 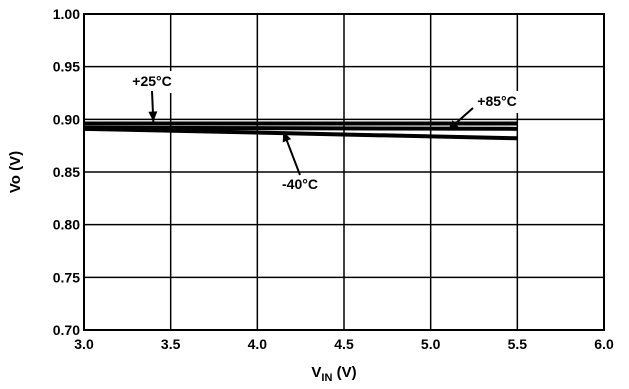 What do you see at coordinates (84, 344) in the screenshot?
I see `x-tick-label: 3.0` at bounding box center [84, 344].